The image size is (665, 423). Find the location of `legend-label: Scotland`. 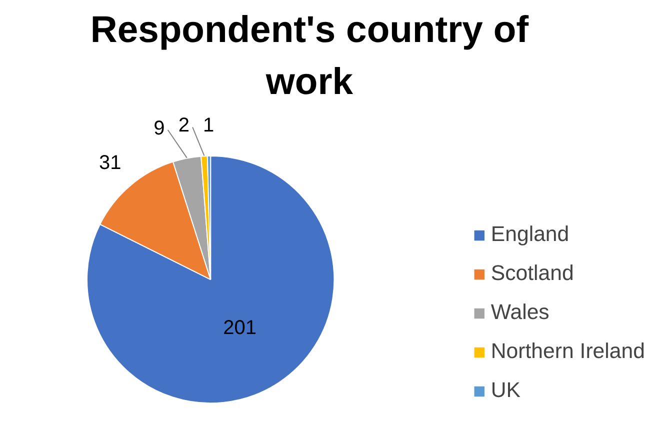

legend-label: Scotland is located at coordinates (532, 273).